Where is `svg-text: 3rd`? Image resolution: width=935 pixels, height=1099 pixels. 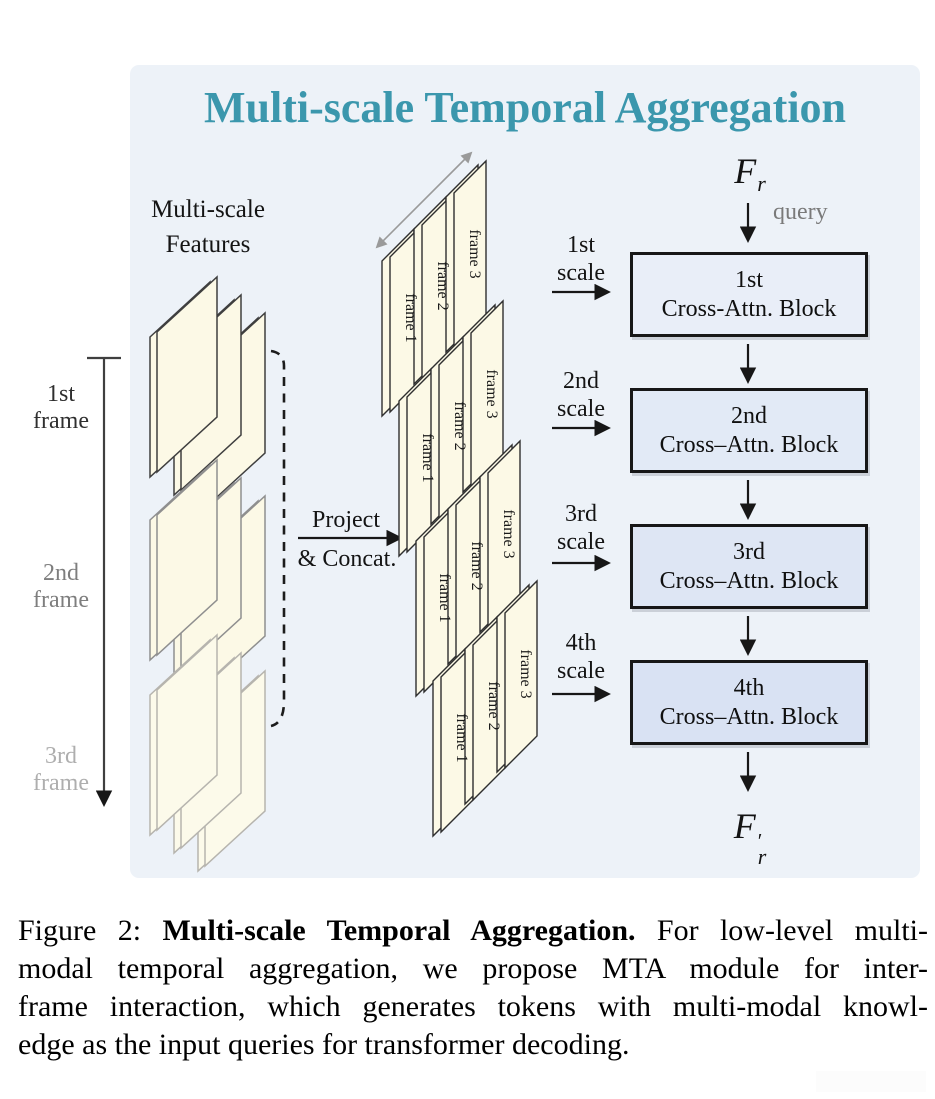 svg-text: 3rd is located at coordinates (581, 514).